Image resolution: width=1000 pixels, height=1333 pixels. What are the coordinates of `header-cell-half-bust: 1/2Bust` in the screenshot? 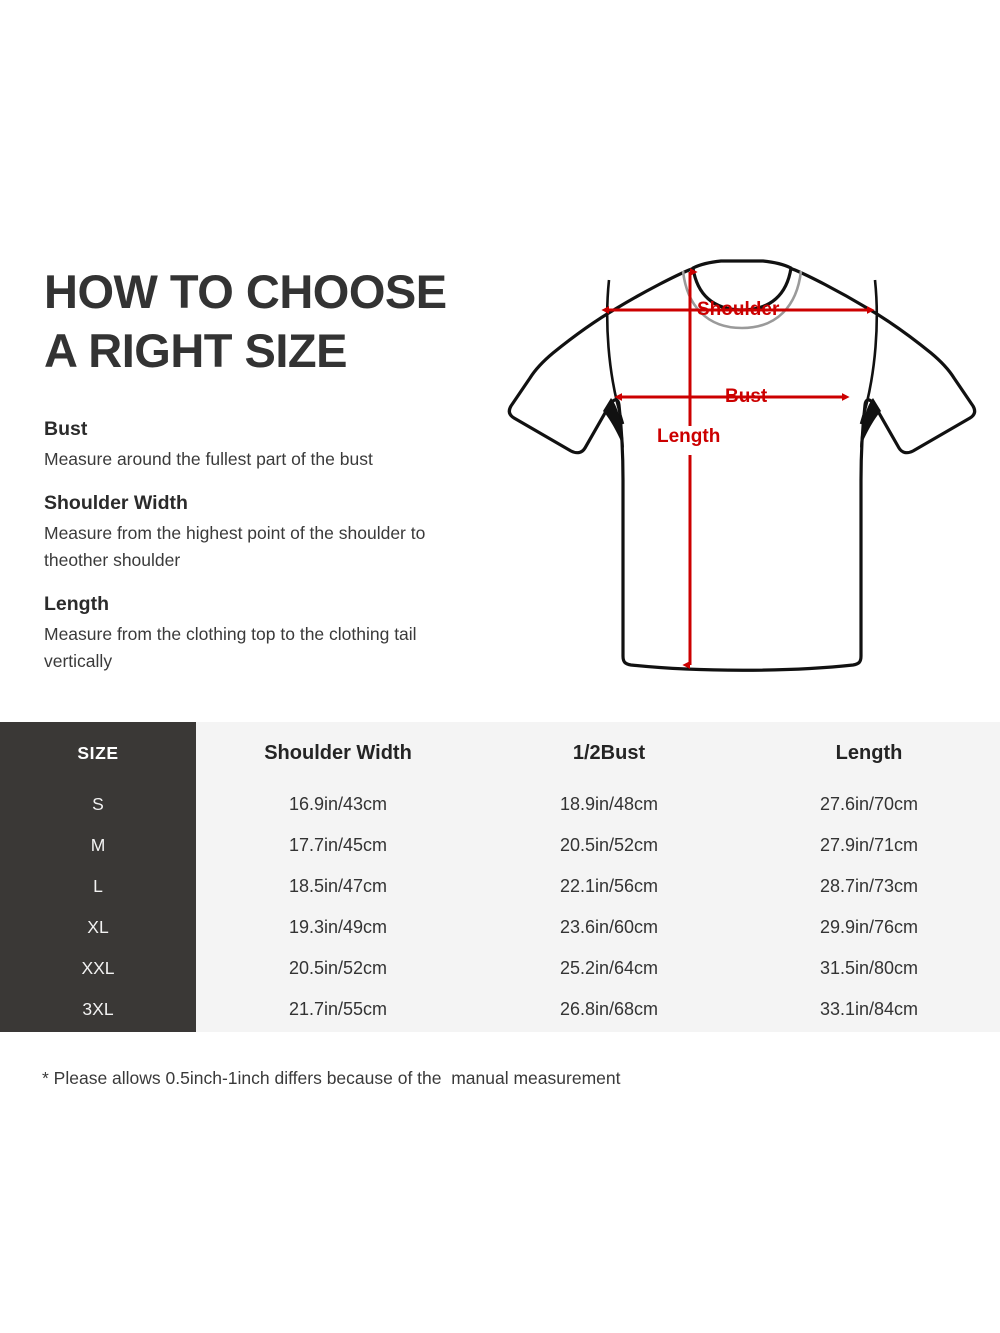 It's located at (609, 753).